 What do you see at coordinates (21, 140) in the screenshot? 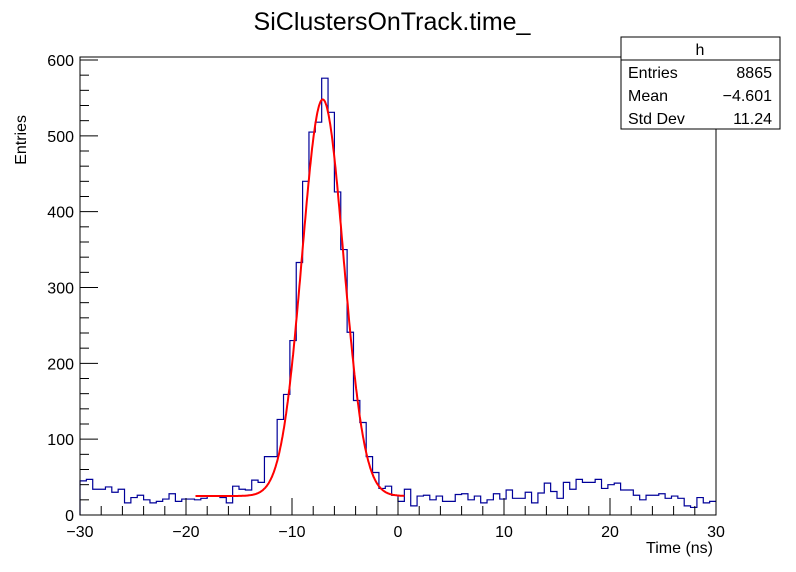
I see `y-axis-label: Entries` at bounding box center [21, 140].